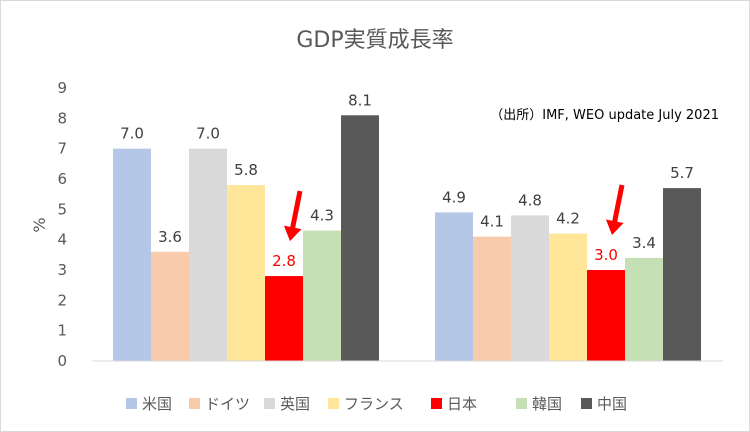 This screenshot has width=750, height=432. Describe the element at coordinates (284, 261) in the screenshot. I see `data-label: 2.8` at that location.